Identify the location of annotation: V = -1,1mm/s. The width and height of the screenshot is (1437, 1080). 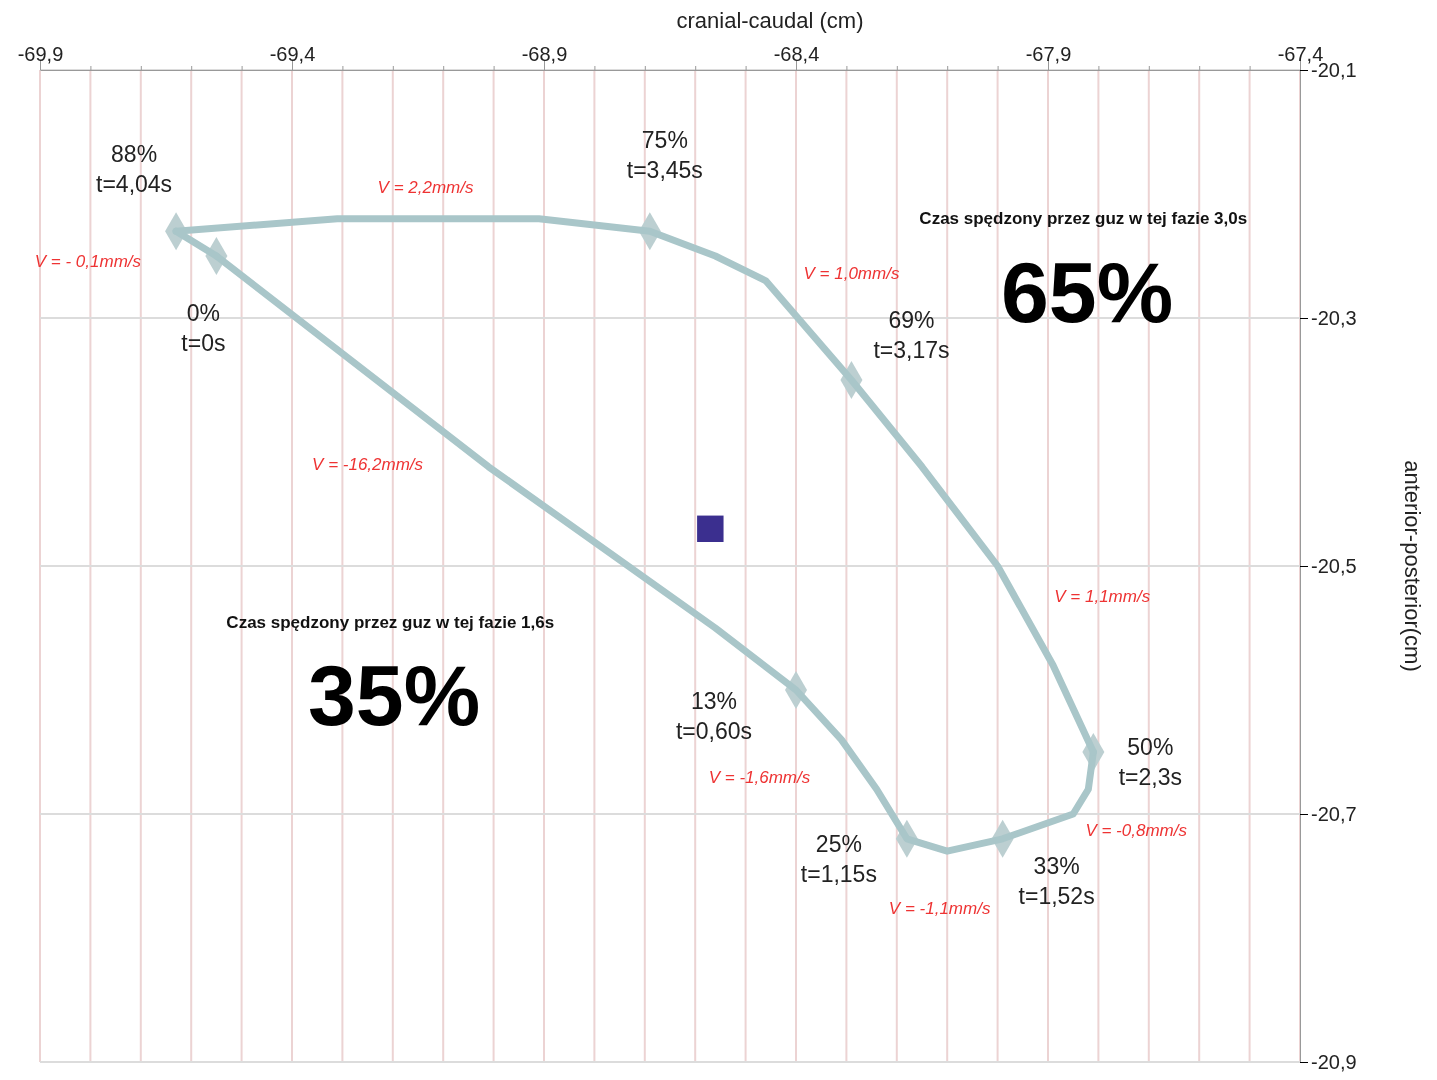
(939, 909).